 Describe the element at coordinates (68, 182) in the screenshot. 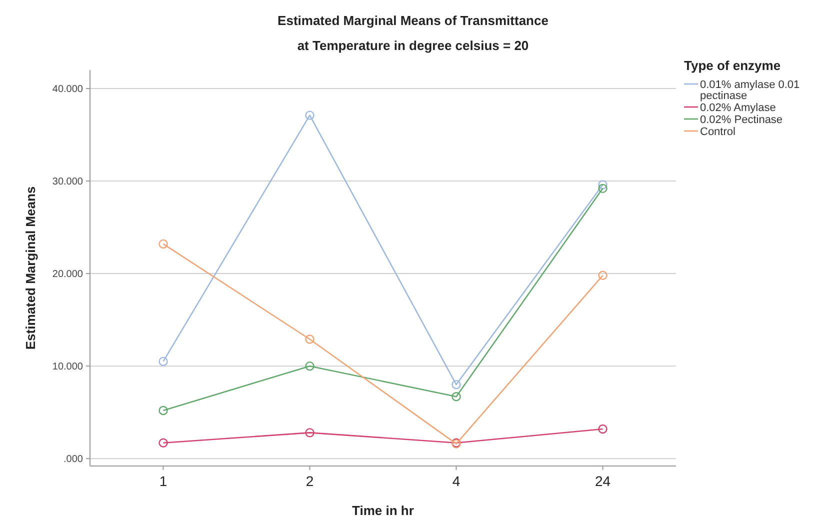

I see `y-tick-label: 30.000` at that location.